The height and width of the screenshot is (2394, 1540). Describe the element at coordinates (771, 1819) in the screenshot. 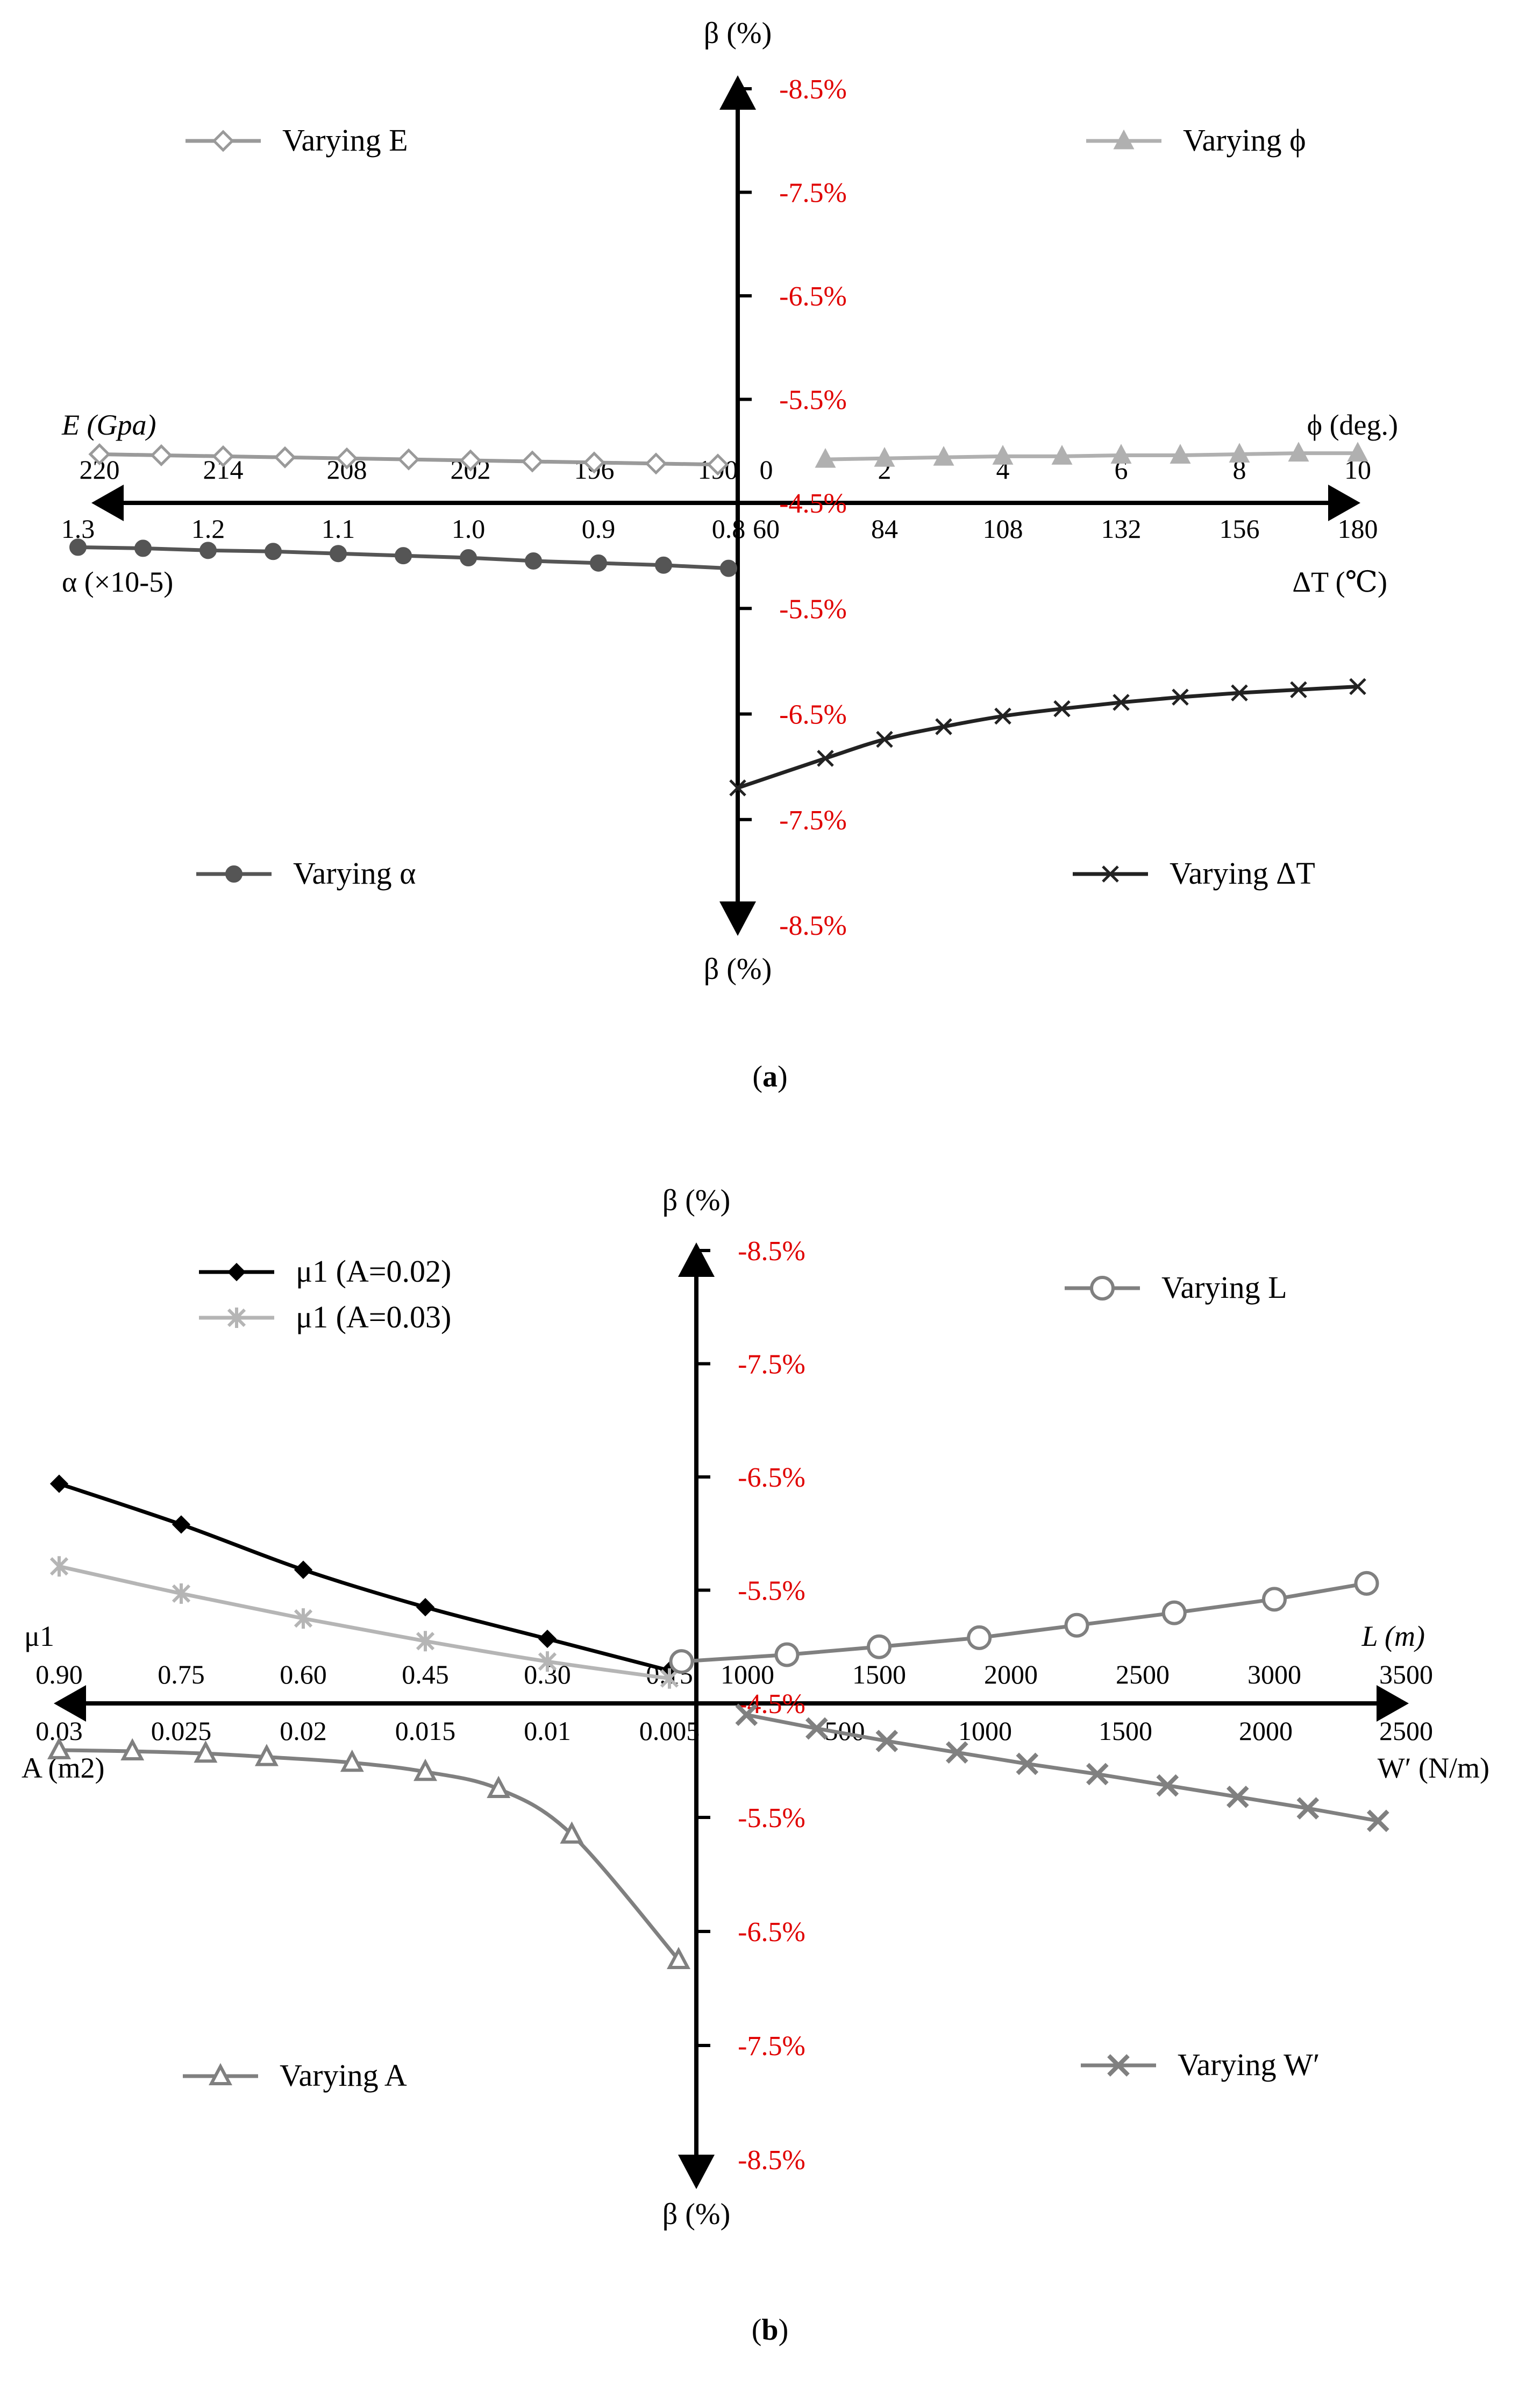

I see `panel-b-ytick-label-down: -5.5%` at that location.